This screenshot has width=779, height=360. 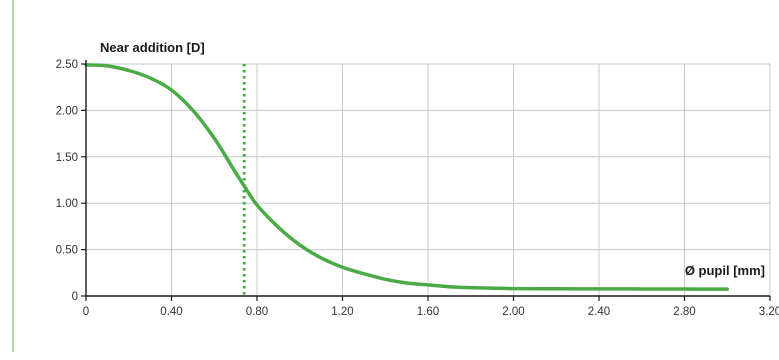 What do you see at coordinates (513, 312) in the screenshot?
I see `x-tick-label: 2.00` at bounding box center [513, 312].